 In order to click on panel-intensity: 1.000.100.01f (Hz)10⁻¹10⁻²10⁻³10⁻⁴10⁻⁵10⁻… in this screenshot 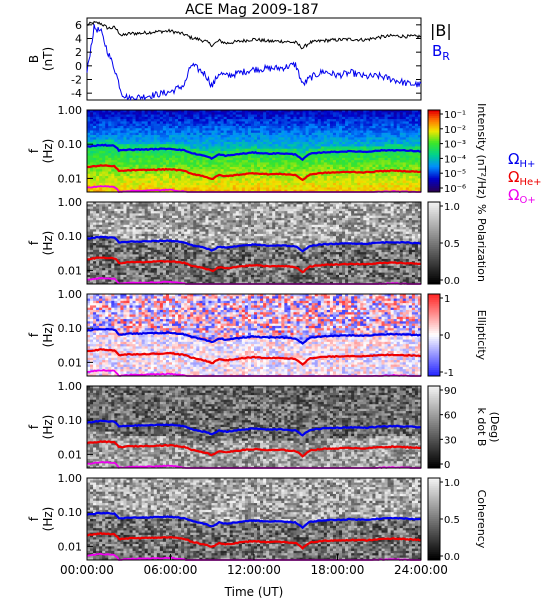, I will do `click(257, 151)`.